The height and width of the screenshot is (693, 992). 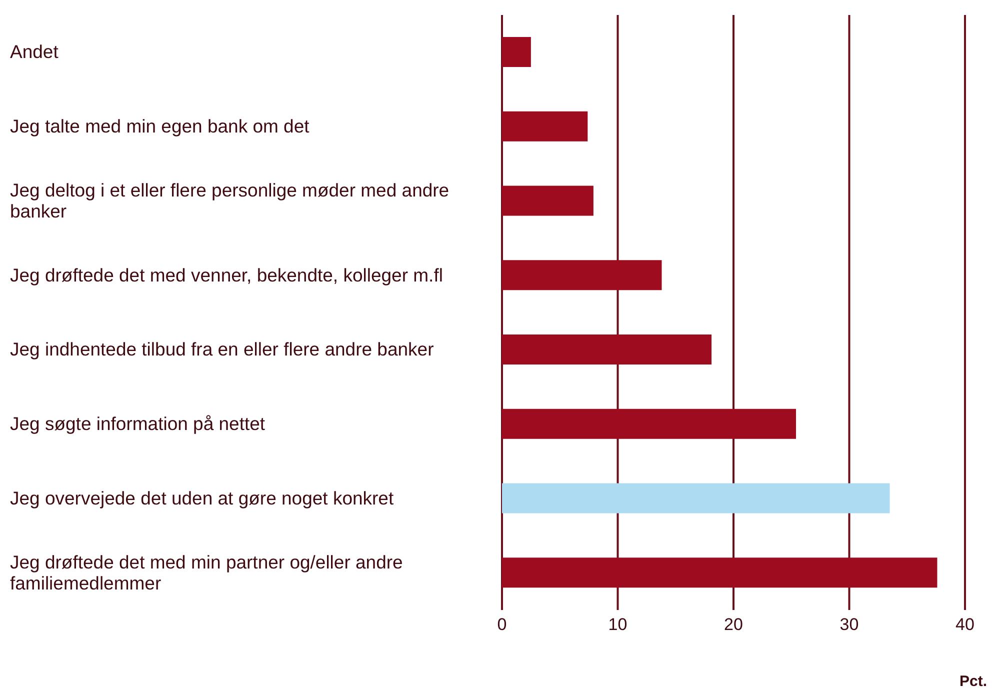 I want to click on y-tick-label: Jeg drøftede det med min partner og/eller andre familiemedlemmer, so click(x=206, y=572).